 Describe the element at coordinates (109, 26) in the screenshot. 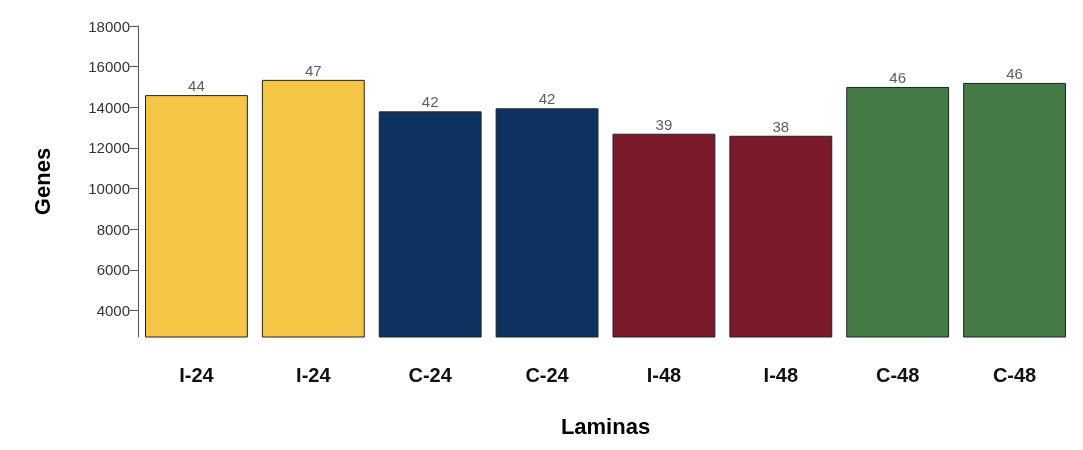

I see `y-tick-label: 18000` at that location.